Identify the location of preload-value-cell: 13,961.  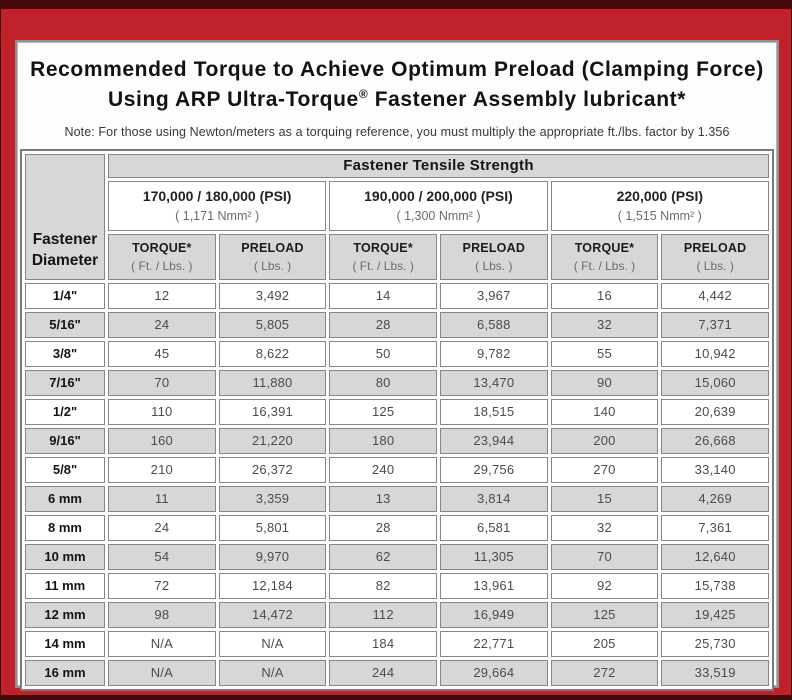
(493, 585).